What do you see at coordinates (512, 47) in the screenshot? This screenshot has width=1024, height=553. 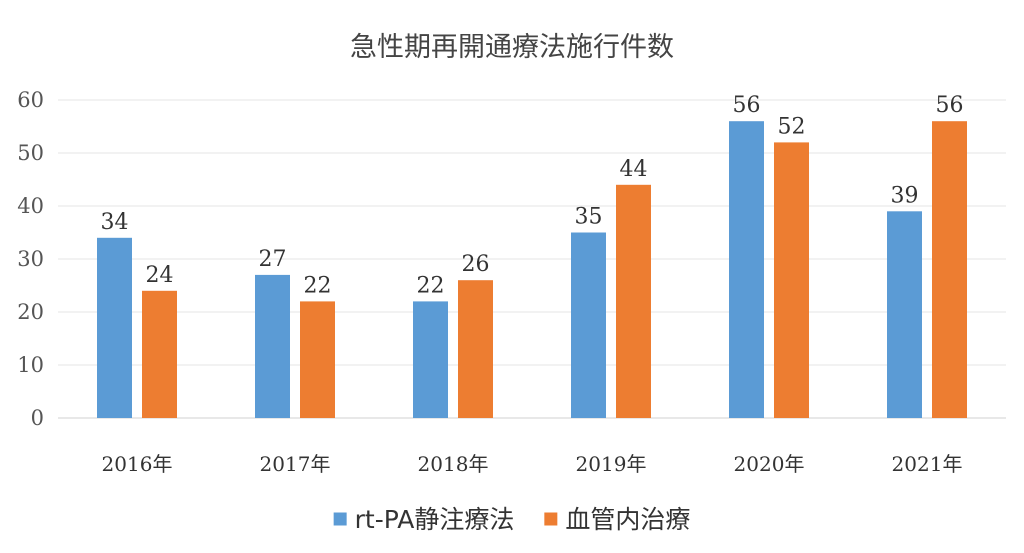 I see `chart-title: 急性期再開通療法施行件数` at bounding box center [512, 47].